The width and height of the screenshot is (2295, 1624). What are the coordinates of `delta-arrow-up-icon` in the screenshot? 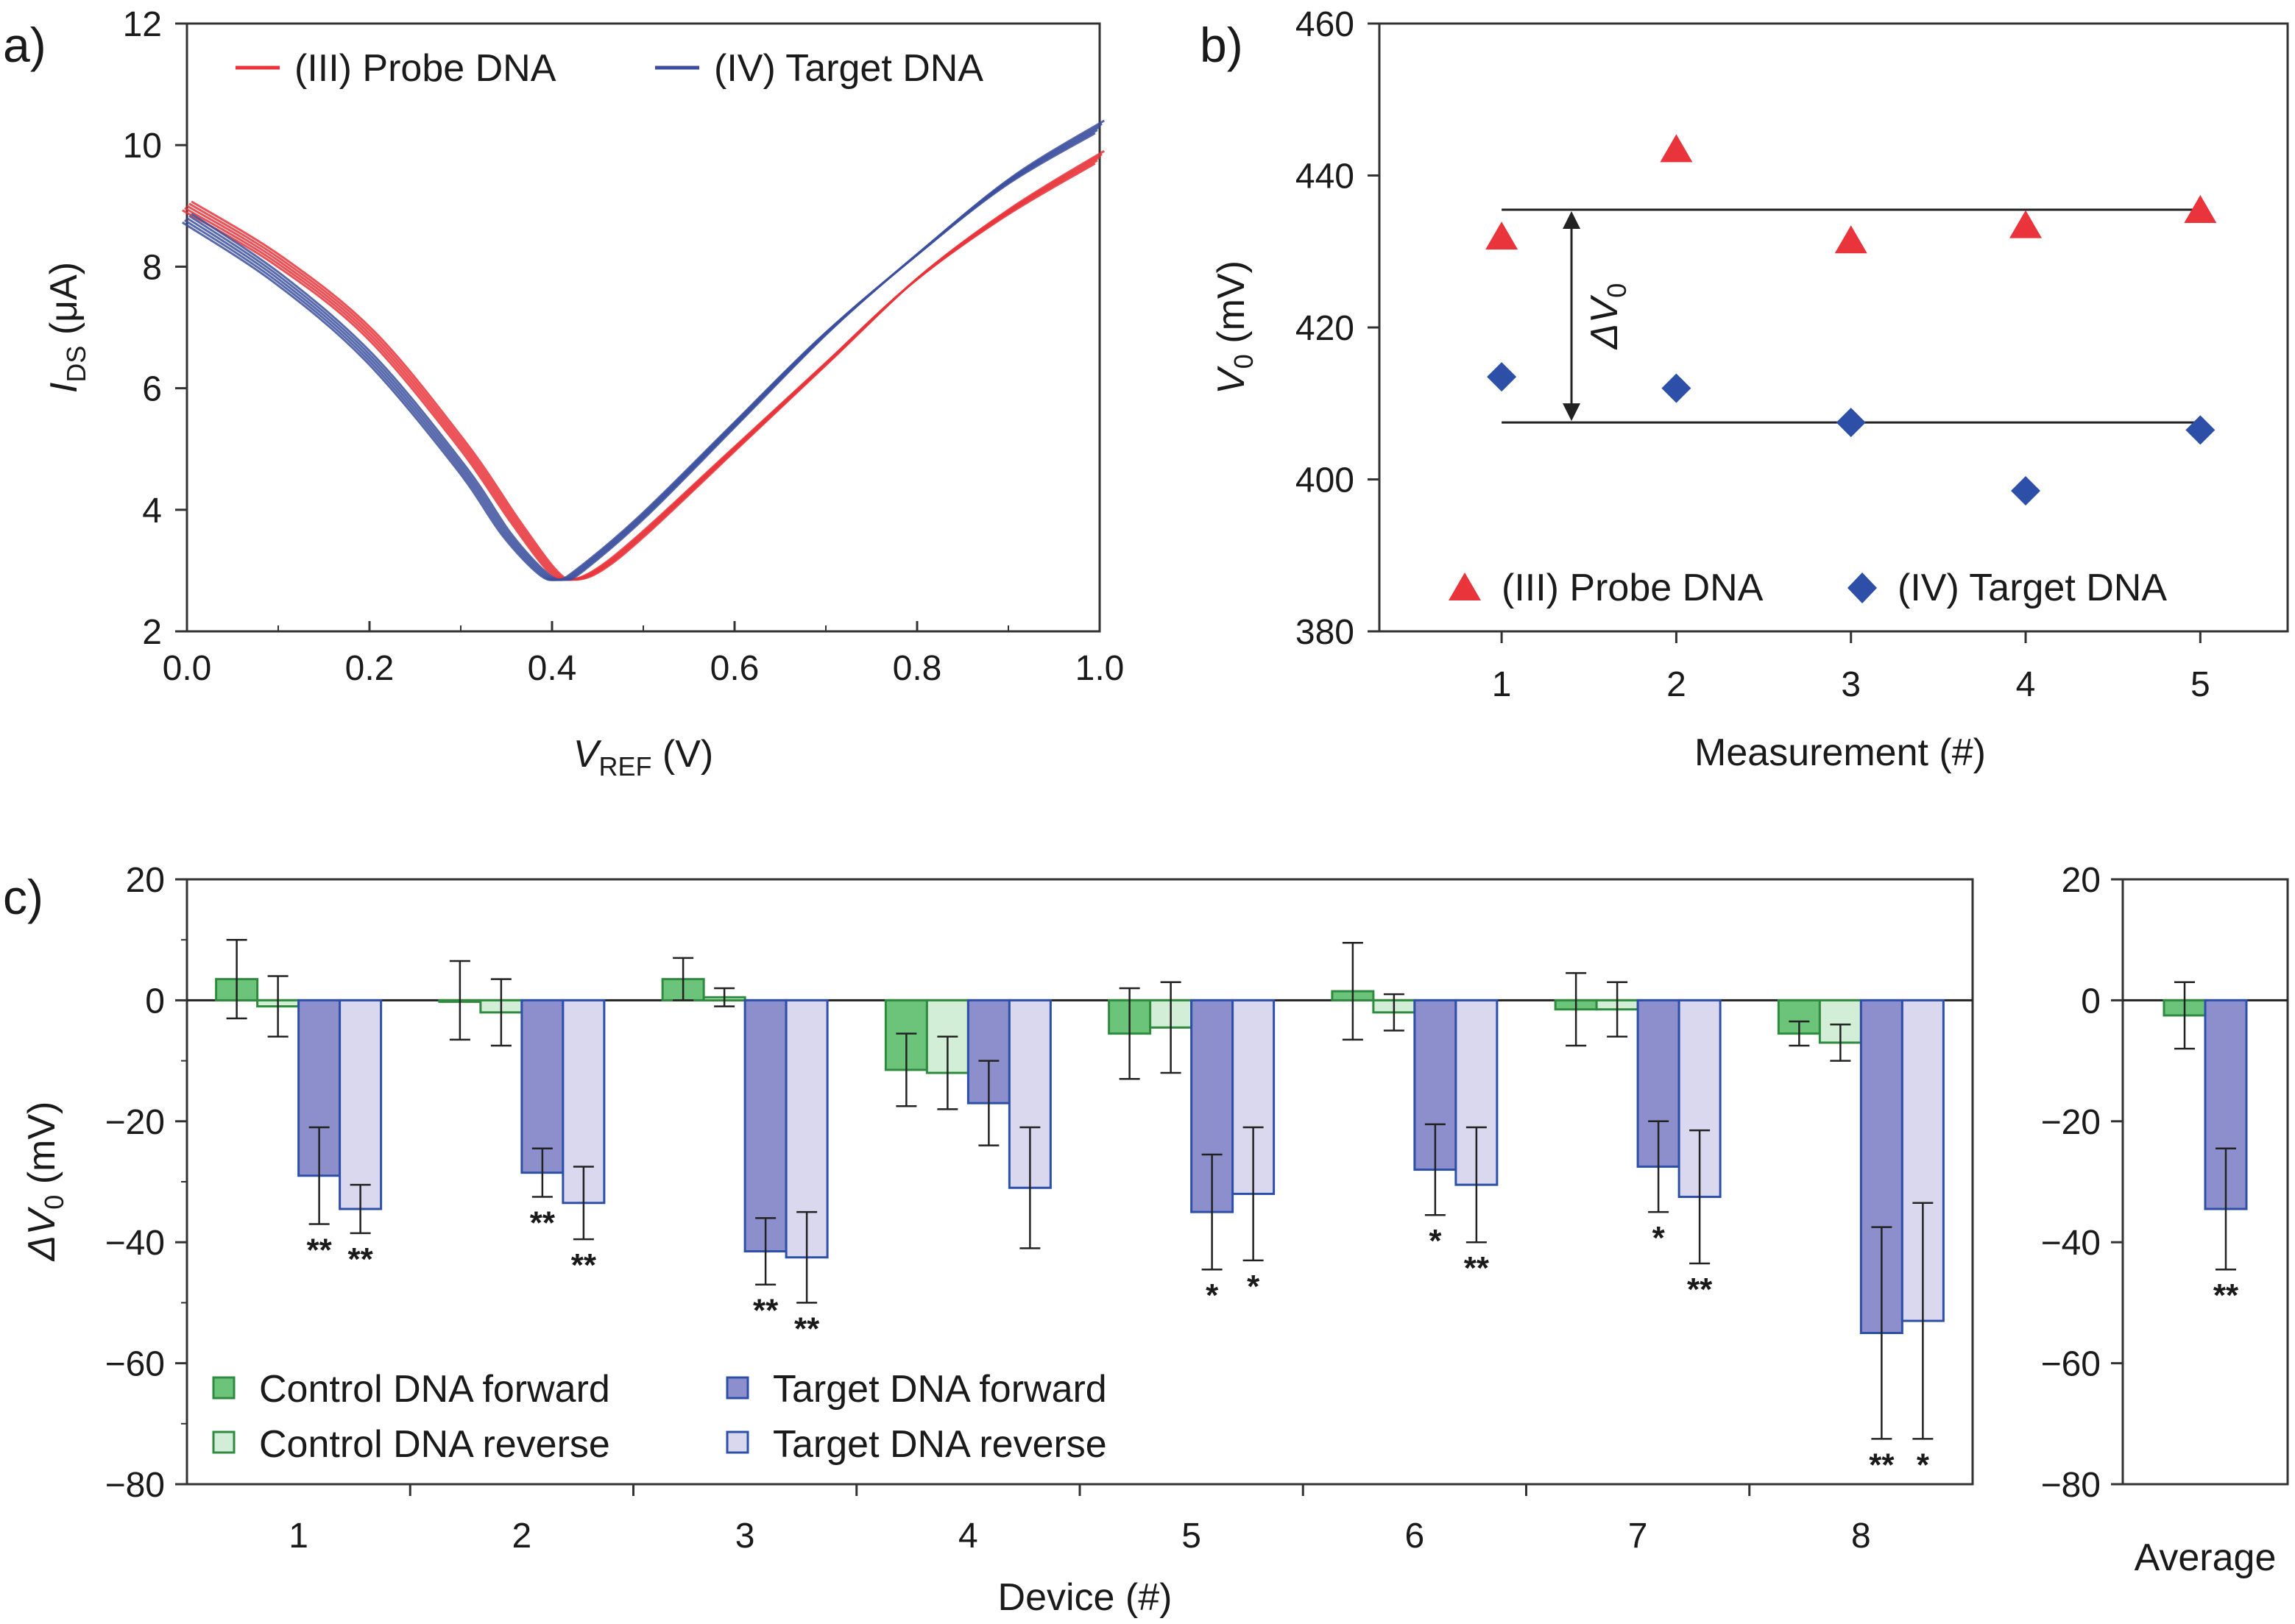 It's located at (1572, 220).